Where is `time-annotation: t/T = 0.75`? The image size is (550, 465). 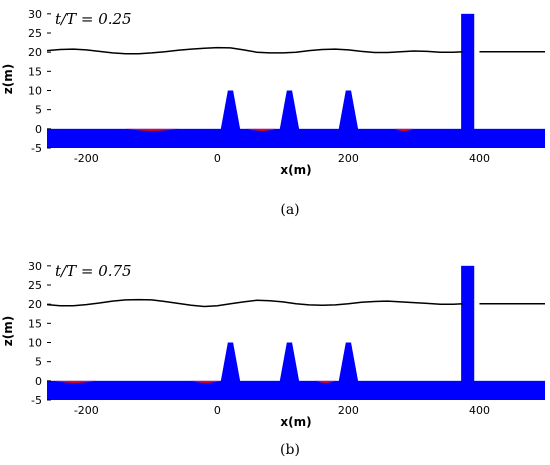 time-annotation: t/T = 0.75 is located at coordinates (93, 271).